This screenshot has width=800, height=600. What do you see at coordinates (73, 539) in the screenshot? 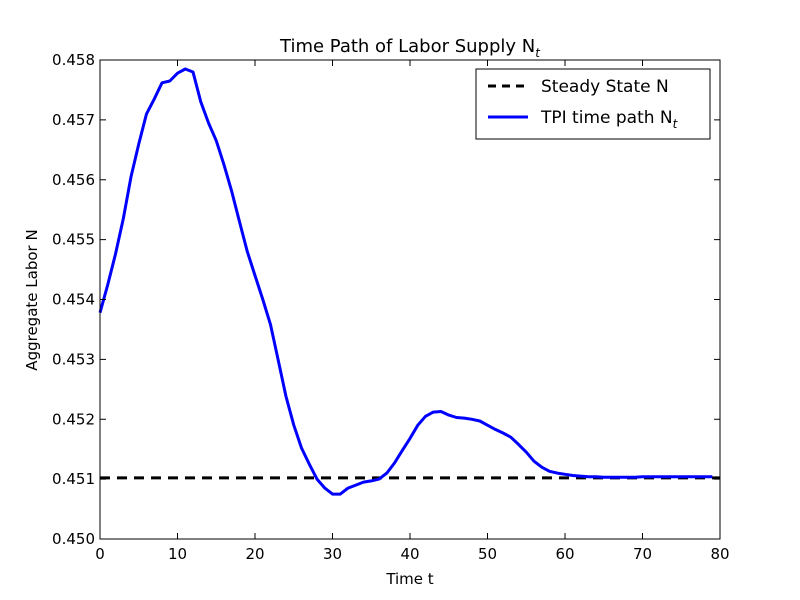
I see `y-tick-label: 0.450` at bounding box center [73, 539].